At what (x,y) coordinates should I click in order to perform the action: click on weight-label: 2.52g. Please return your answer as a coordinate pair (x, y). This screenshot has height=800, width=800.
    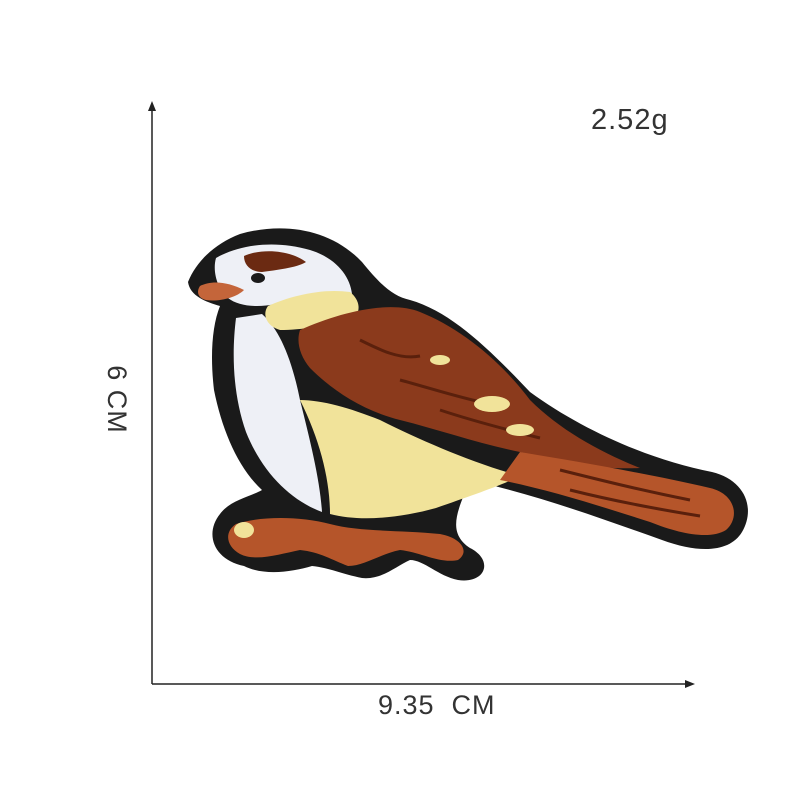
    Looking at the image, I should click on (630, 120).